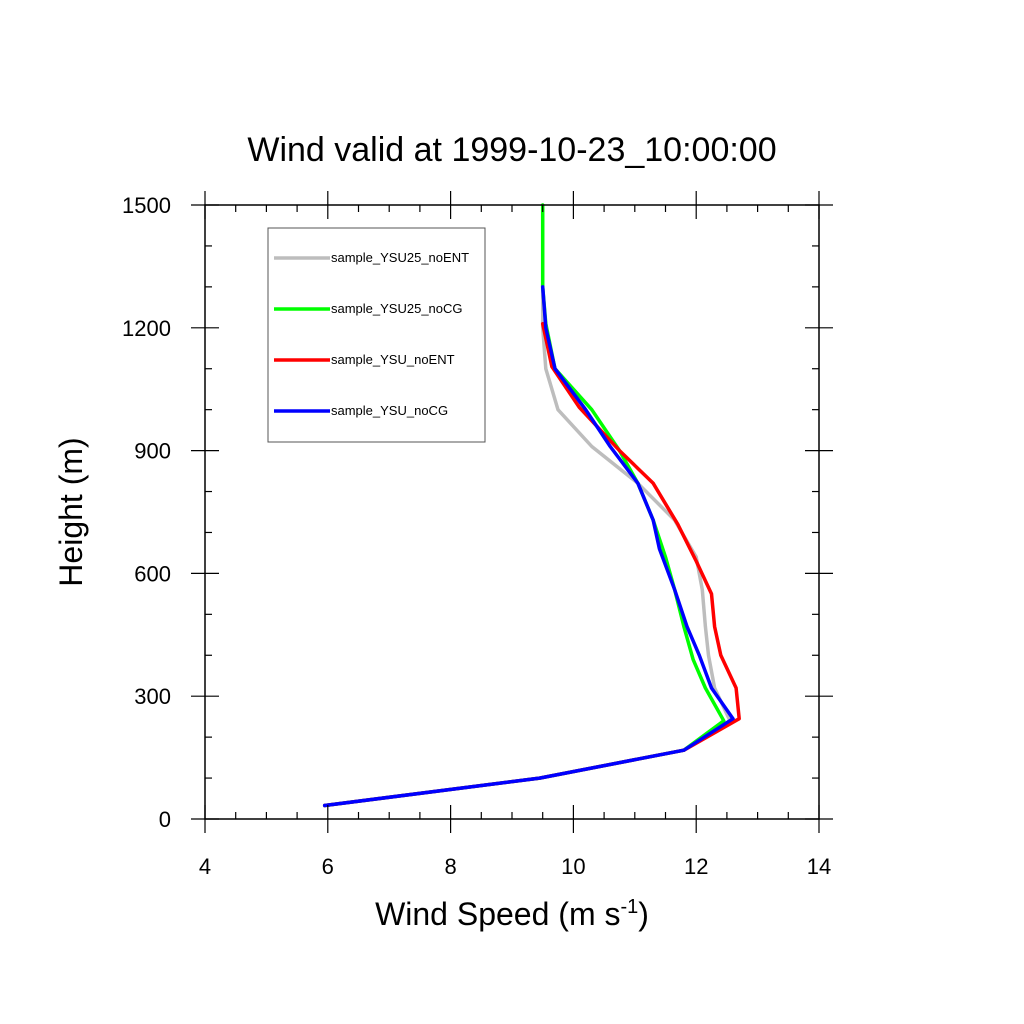  Describe the element at coordinates (511, 150) in the screenshot. I see `chart-title: Wind valid at 1999-10-23_10:00:00` at that location.